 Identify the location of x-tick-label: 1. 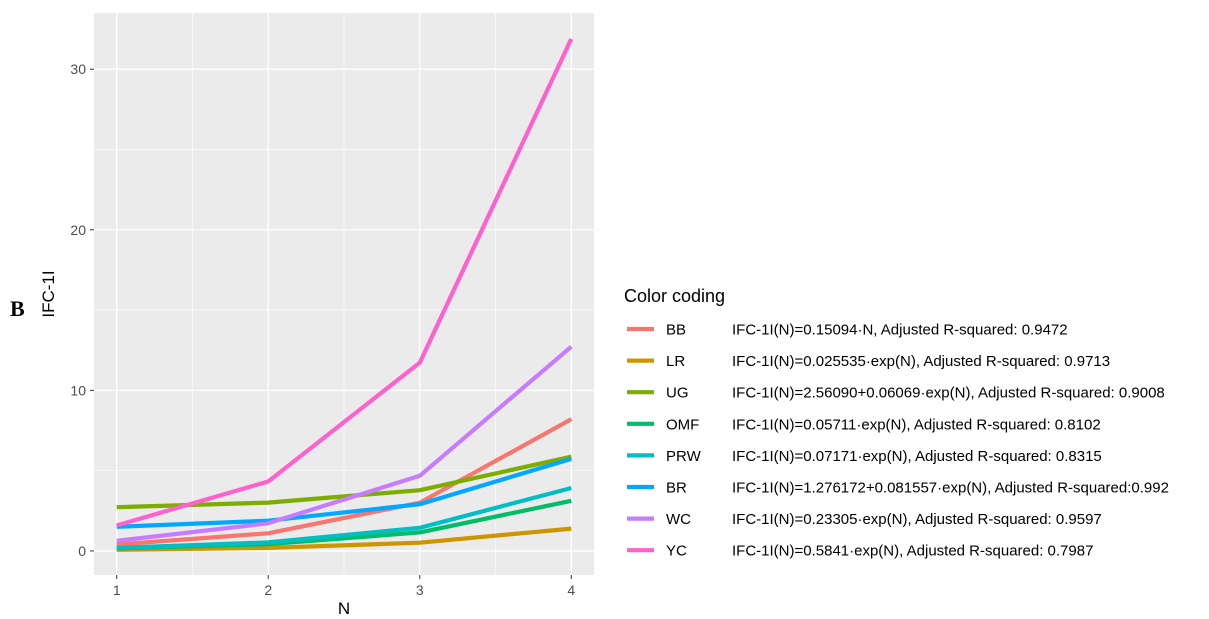
(117, 590).